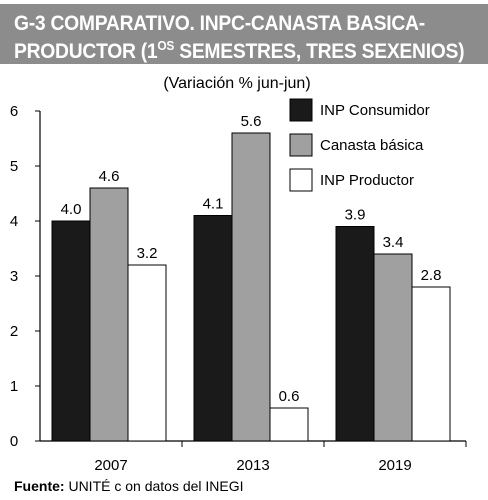  Describe the element at coordinates (14, 111) in the screenshot. I see `y-tick-label: 6` at that location.